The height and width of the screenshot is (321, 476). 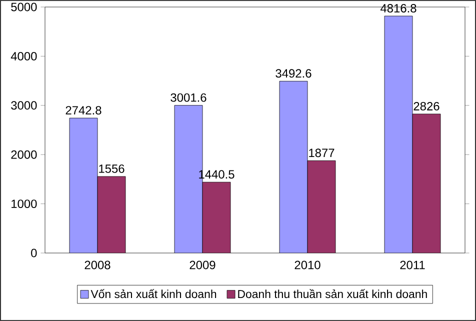 I want to click on data-label: 3001.6, so click(x=188, y=97).